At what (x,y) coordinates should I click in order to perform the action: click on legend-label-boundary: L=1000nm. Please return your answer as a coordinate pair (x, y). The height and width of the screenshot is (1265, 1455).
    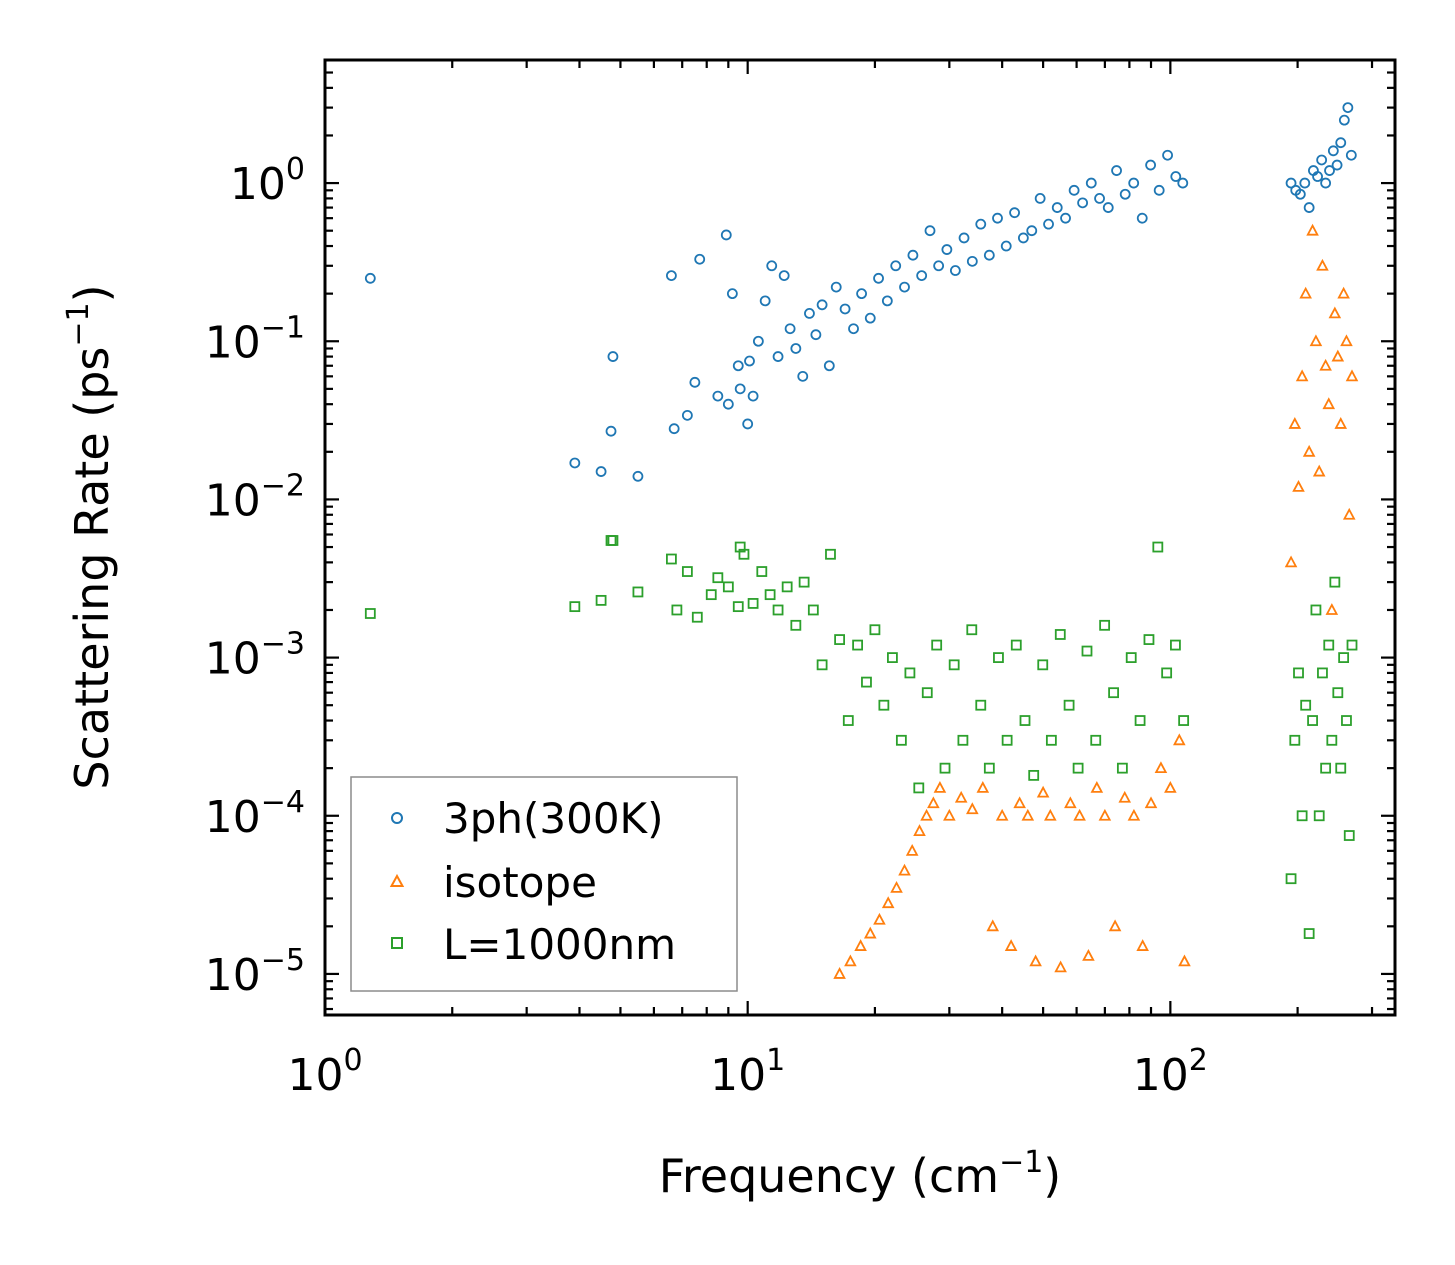
    Looking at the image, I should click on (559, 944).